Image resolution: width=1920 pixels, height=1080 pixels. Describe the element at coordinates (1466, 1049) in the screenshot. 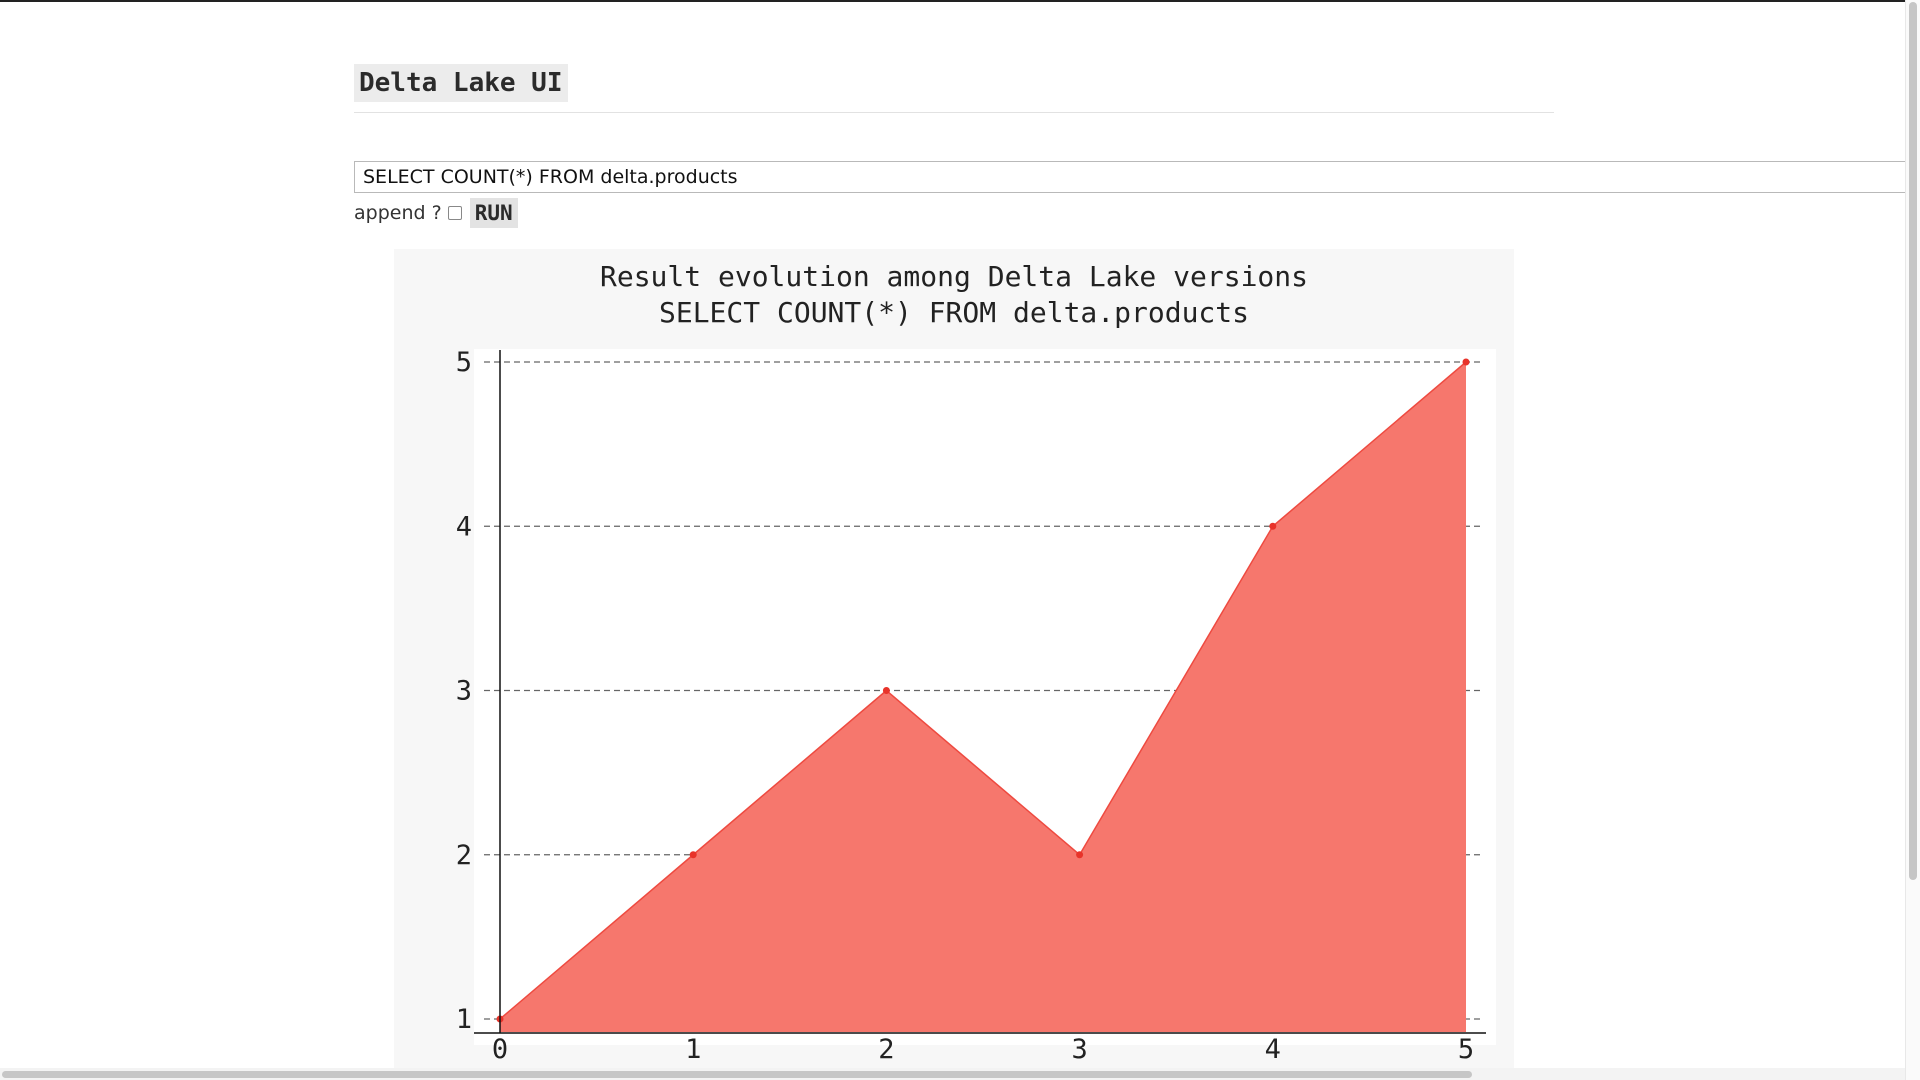

I see `x-tick-label: 5` at that location.